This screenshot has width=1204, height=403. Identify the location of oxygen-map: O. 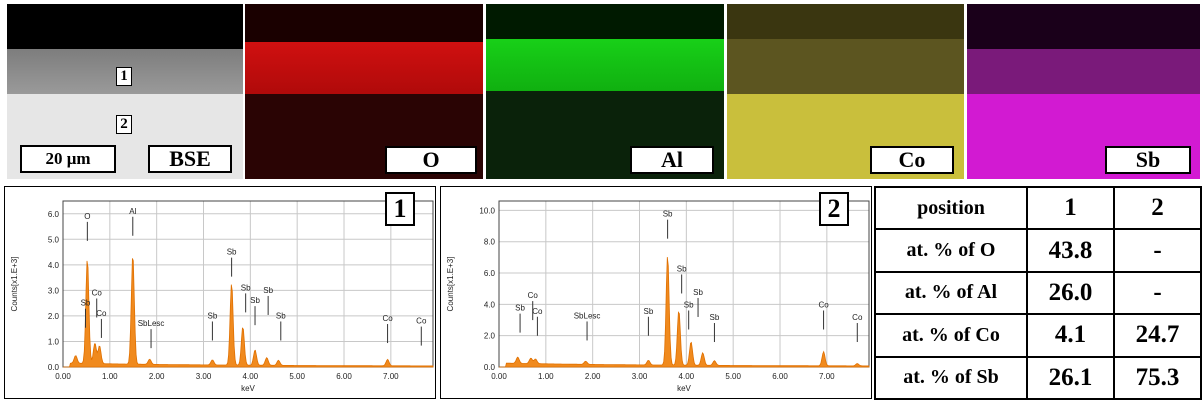
(364, 91).